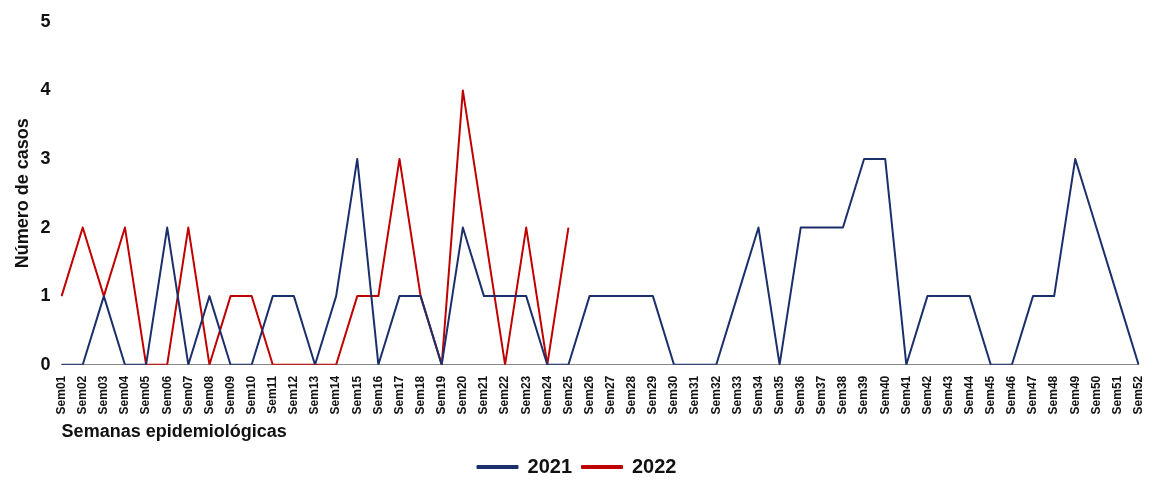  I want to click on x-tick-label: Sem52, so click(1137, 395).